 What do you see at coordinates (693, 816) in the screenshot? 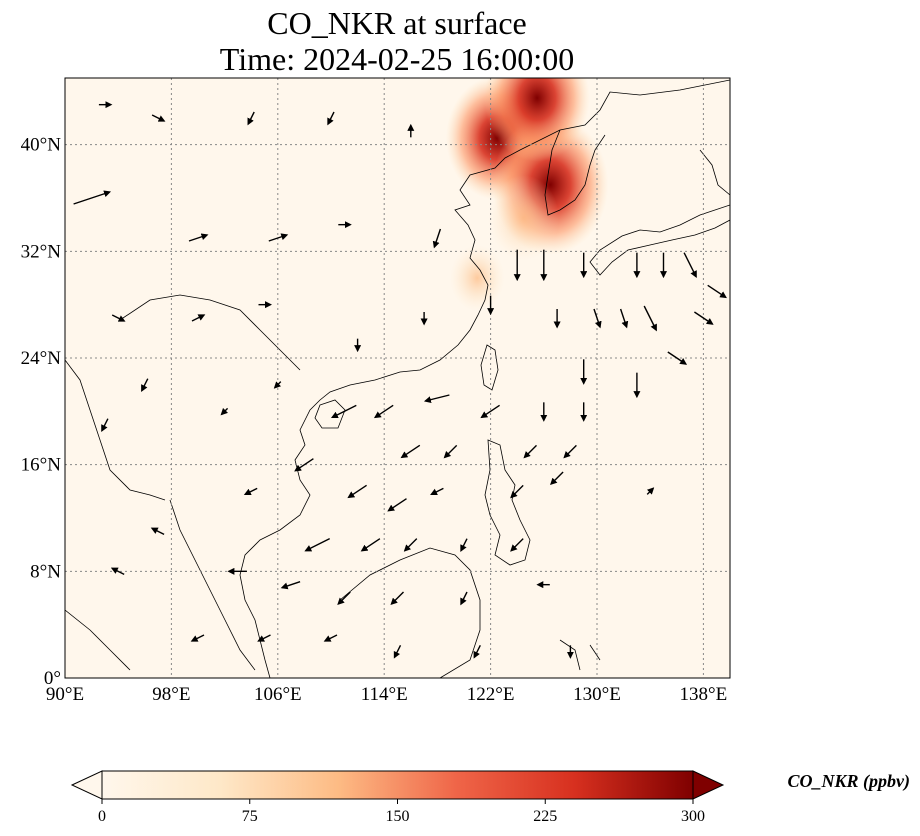
I see `colorbar-tick-label: 300` at bounding box center [693, 816].